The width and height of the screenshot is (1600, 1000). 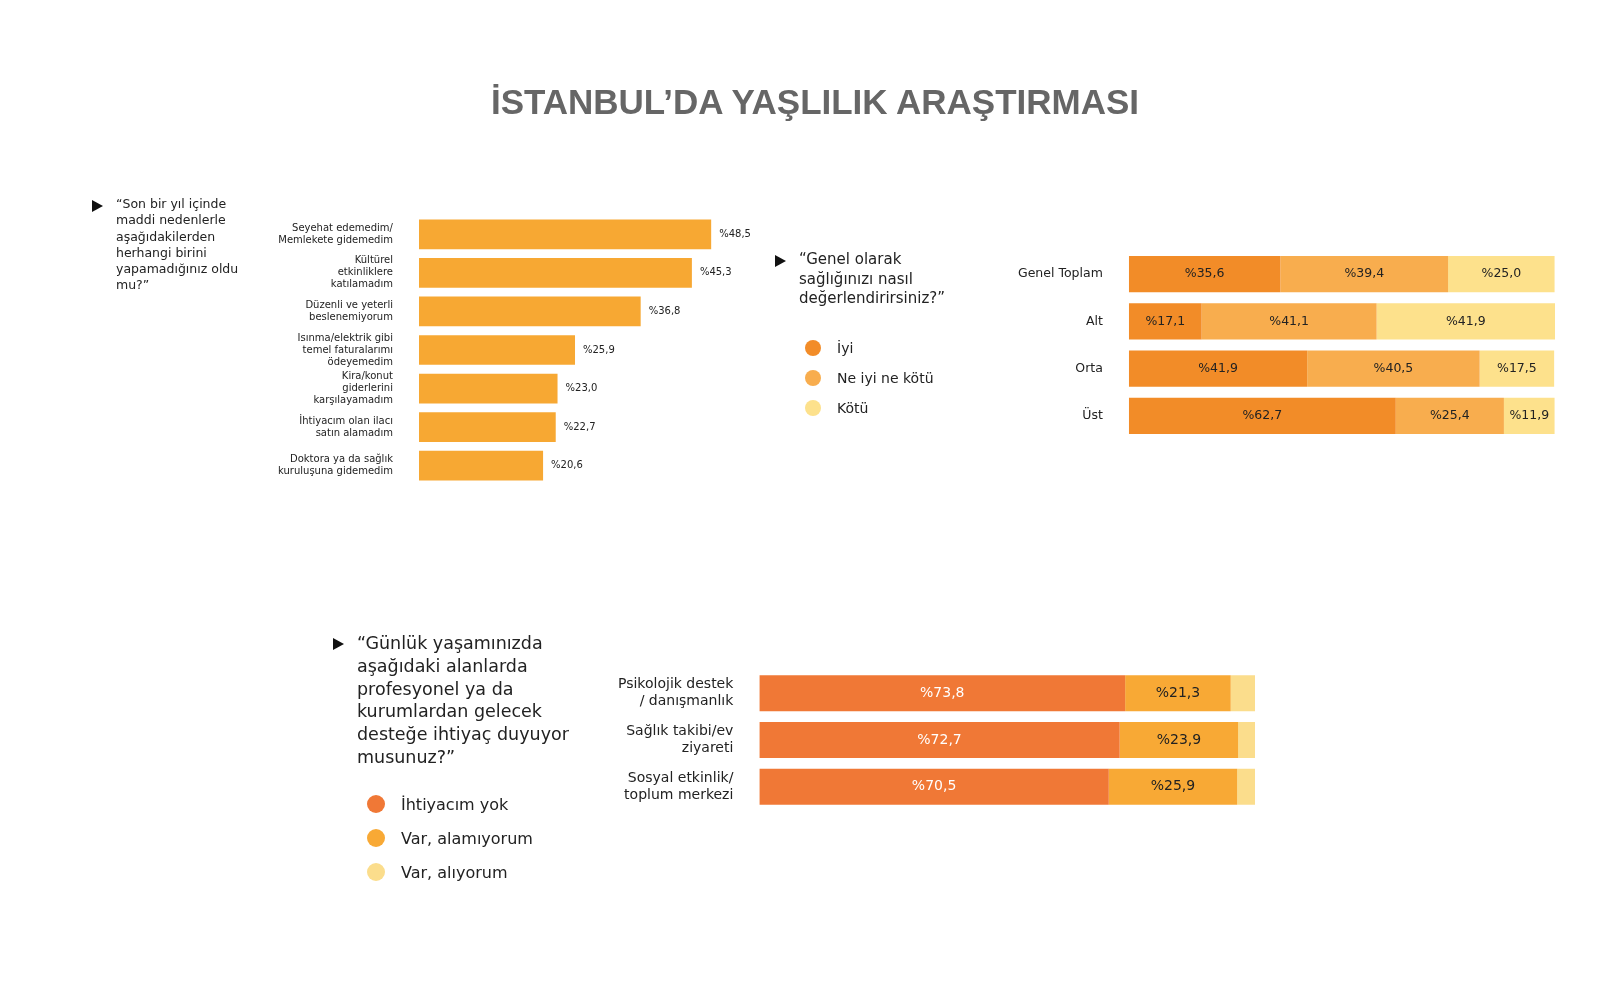 What do you see at coordinates (845, 348) in the screenshot?
I see `legend-label: İyi` at bounding box center [845, 348].